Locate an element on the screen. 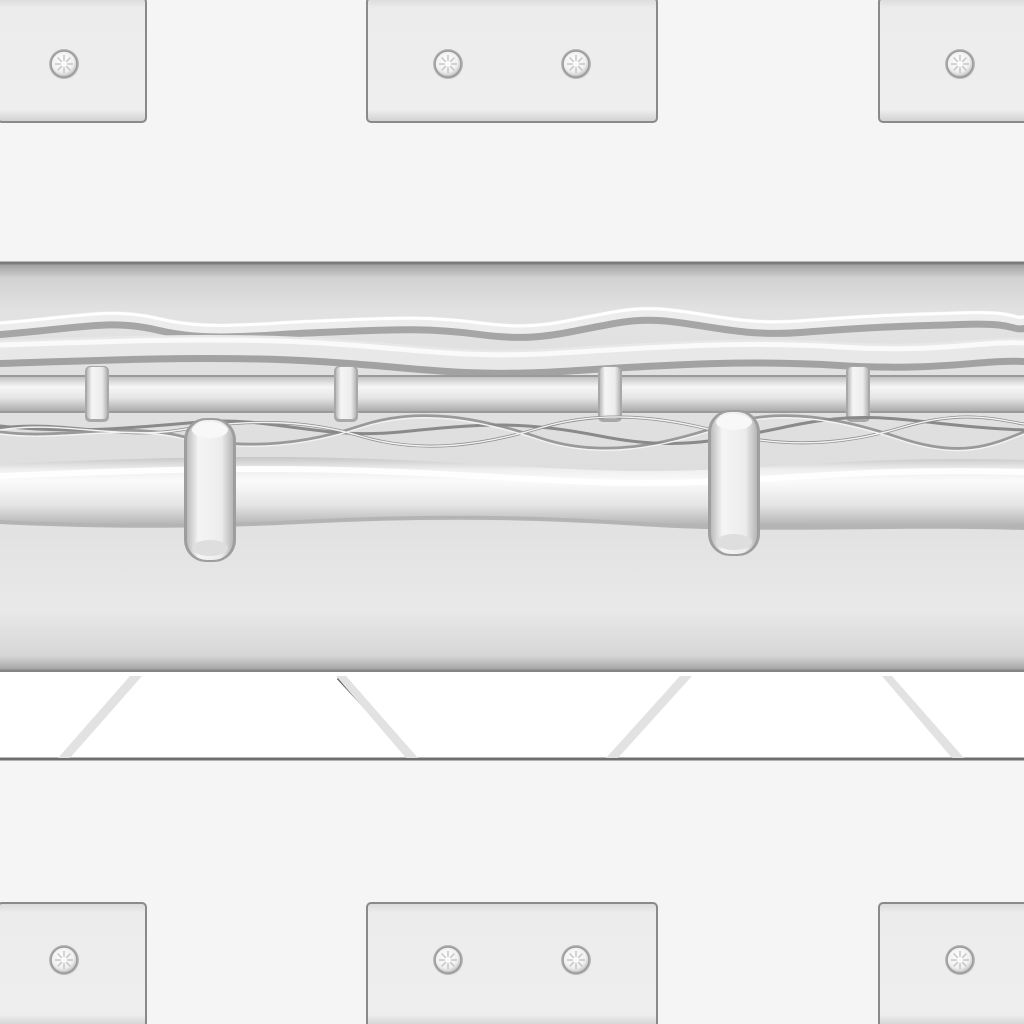  slot-shading-group is located at coordinates (511, 717).